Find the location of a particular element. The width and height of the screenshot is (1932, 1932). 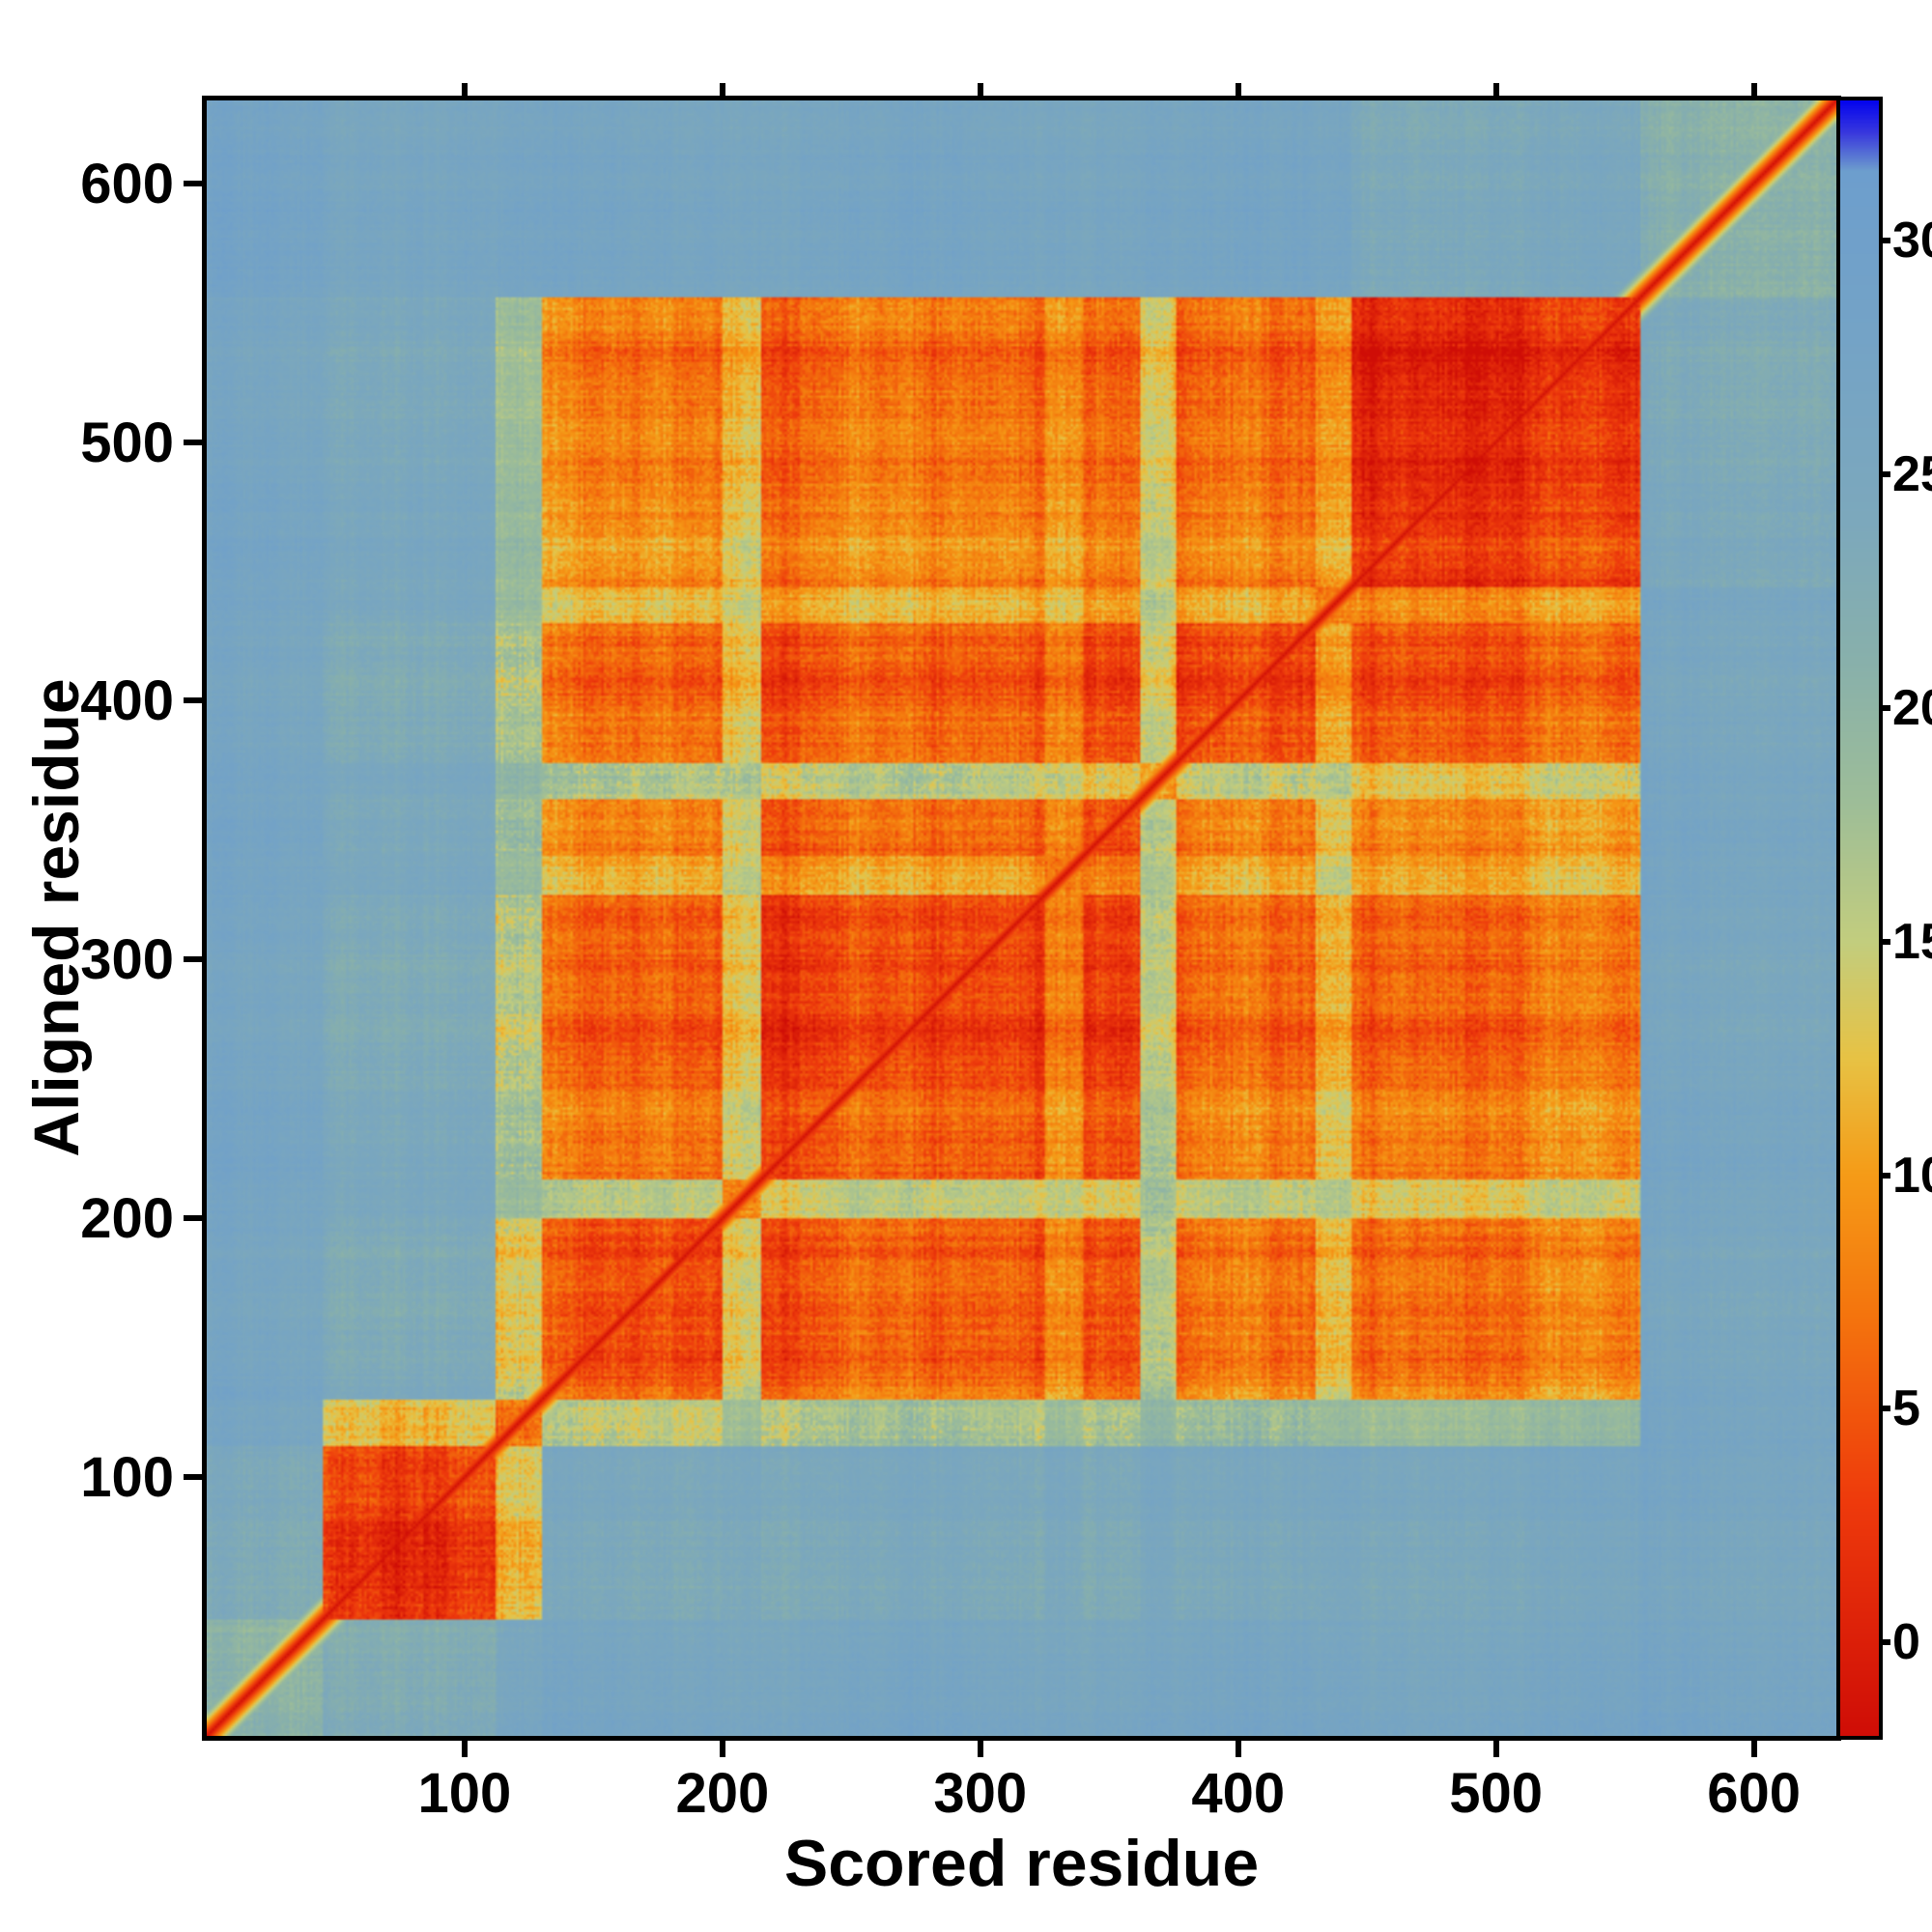

x-tick-label: 100 is located at coordinates (464, 1793).